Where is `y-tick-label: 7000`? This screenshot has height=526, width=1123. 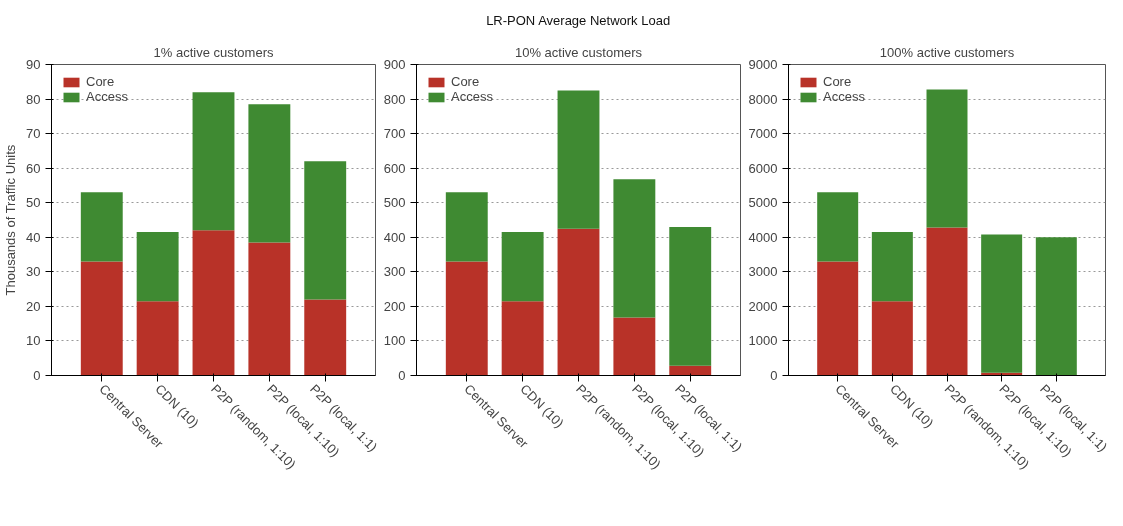
y-tick-label: 7000 is located at coordinates (763, 134).